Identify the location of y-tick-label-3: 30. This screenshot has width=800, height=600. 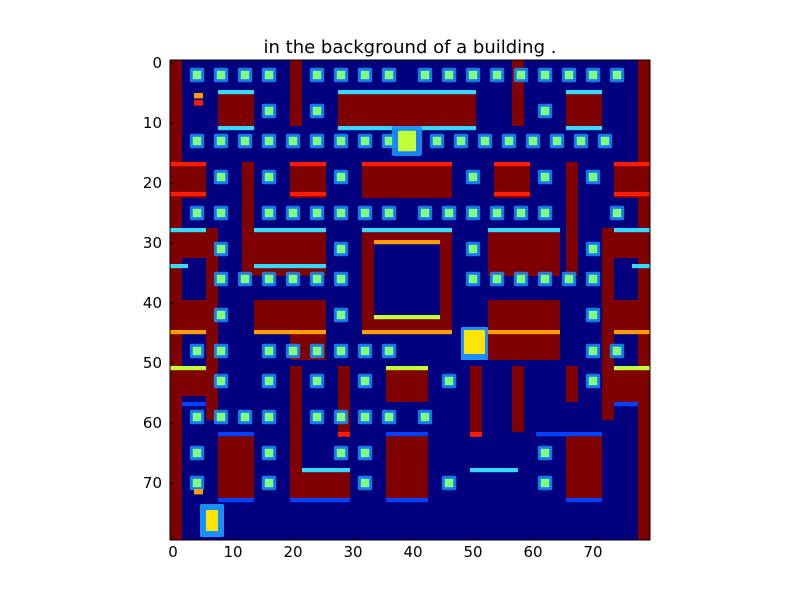
(152, 243).